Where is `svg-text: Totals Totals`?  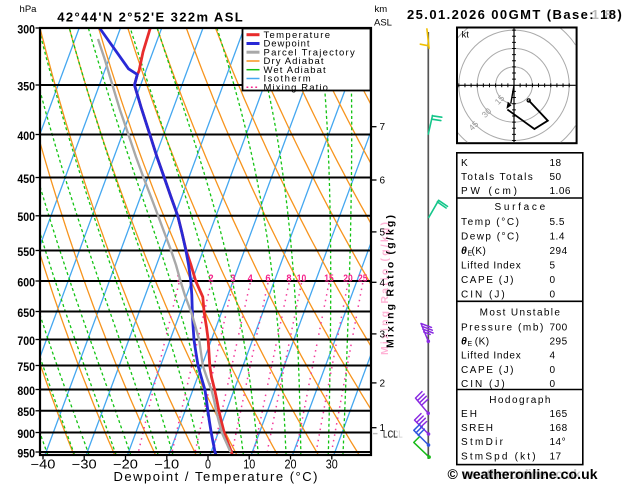
svg-text: Totals Totals is located at coordinates (497, 177).